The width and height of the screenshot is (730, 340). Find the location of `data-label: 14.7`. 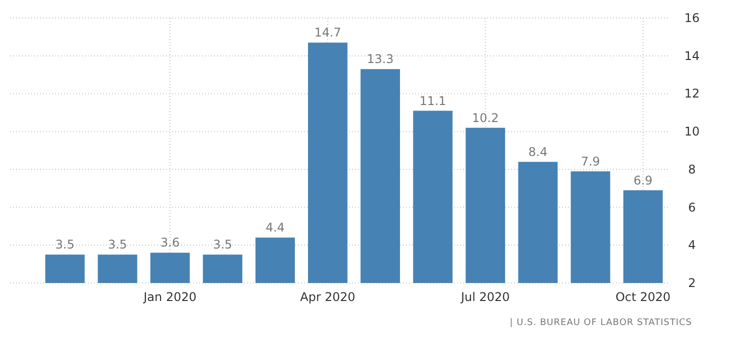

data-label: 14.7 is located at coordinates (328, 33).